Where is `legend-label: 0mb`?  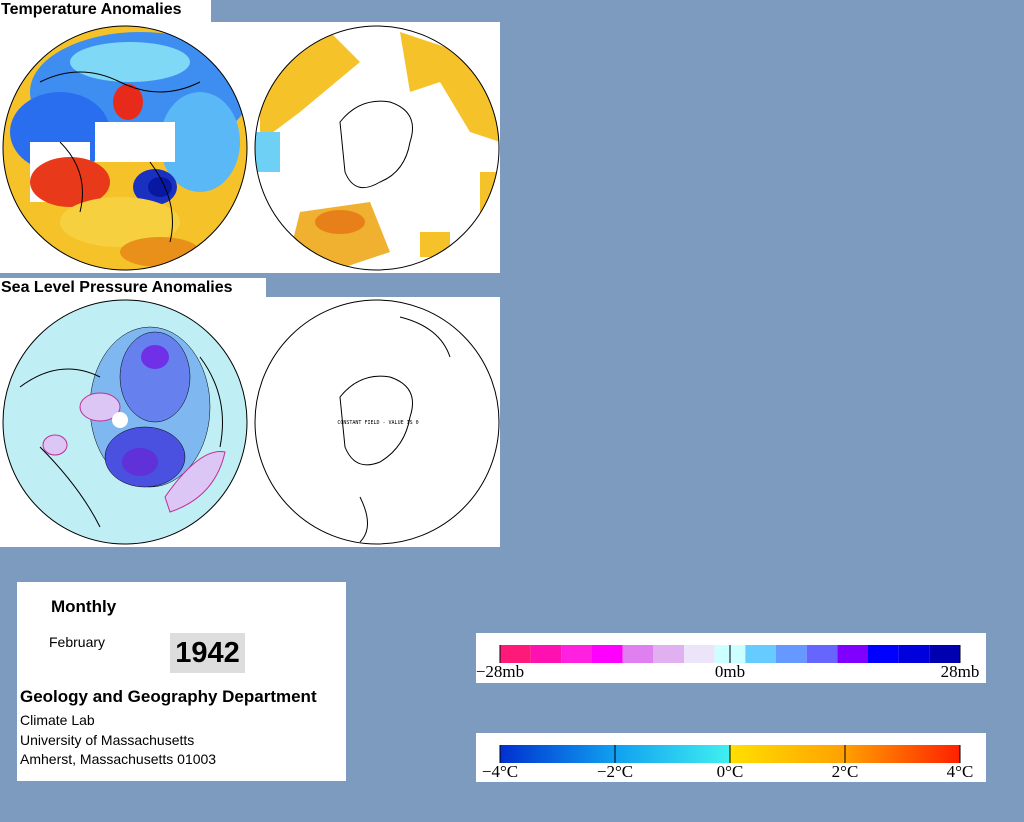 legend-label: 0mb is located at coordinates (730, 671).